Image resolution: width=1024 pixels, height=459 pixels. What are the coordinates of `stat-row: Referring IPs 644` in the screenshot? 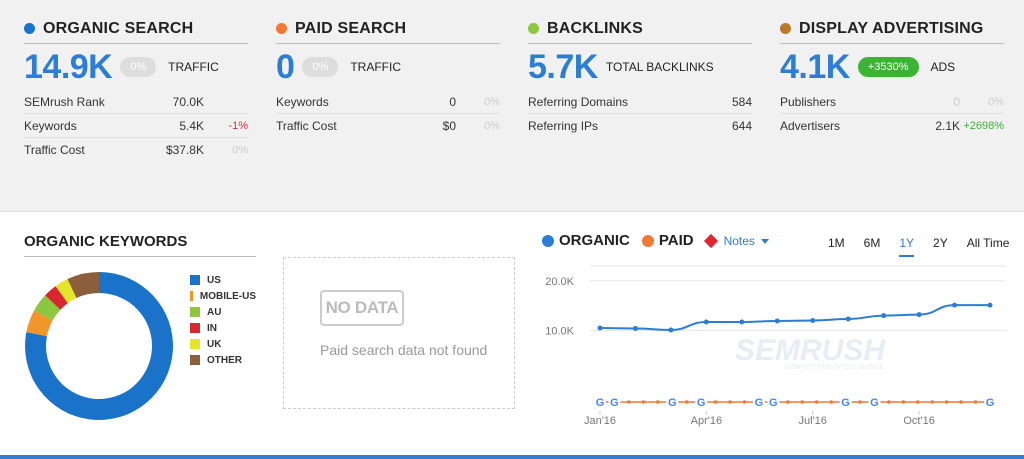 It's located at (640, 126).